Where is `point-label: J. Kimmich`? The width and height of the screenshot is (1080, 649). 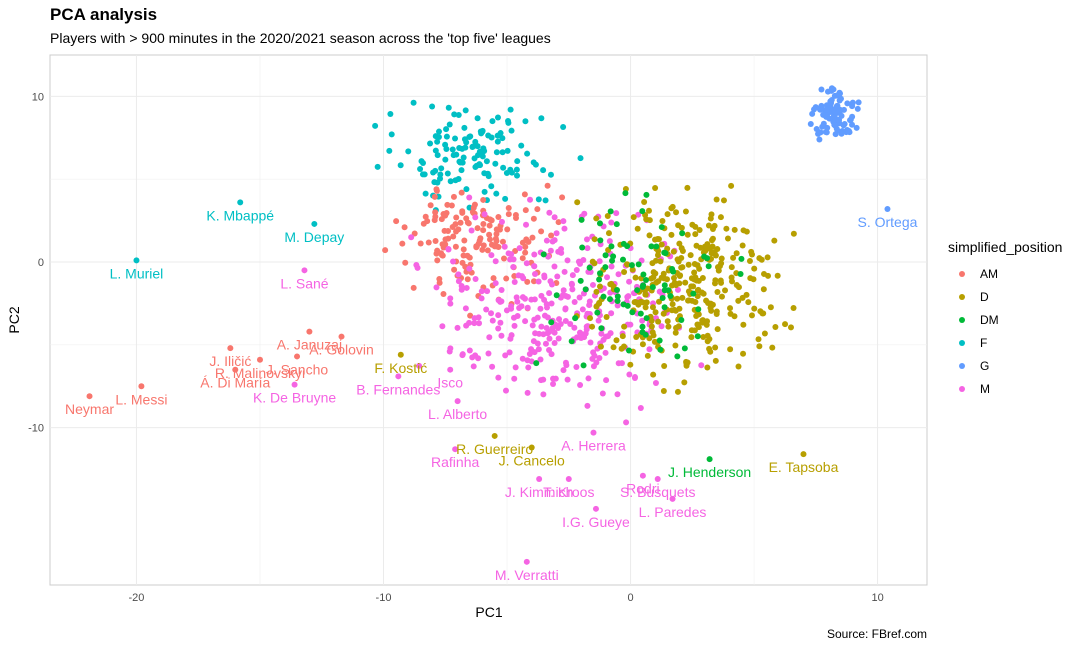
point-label: J. Kimmich is located at coordinates (539, 492).